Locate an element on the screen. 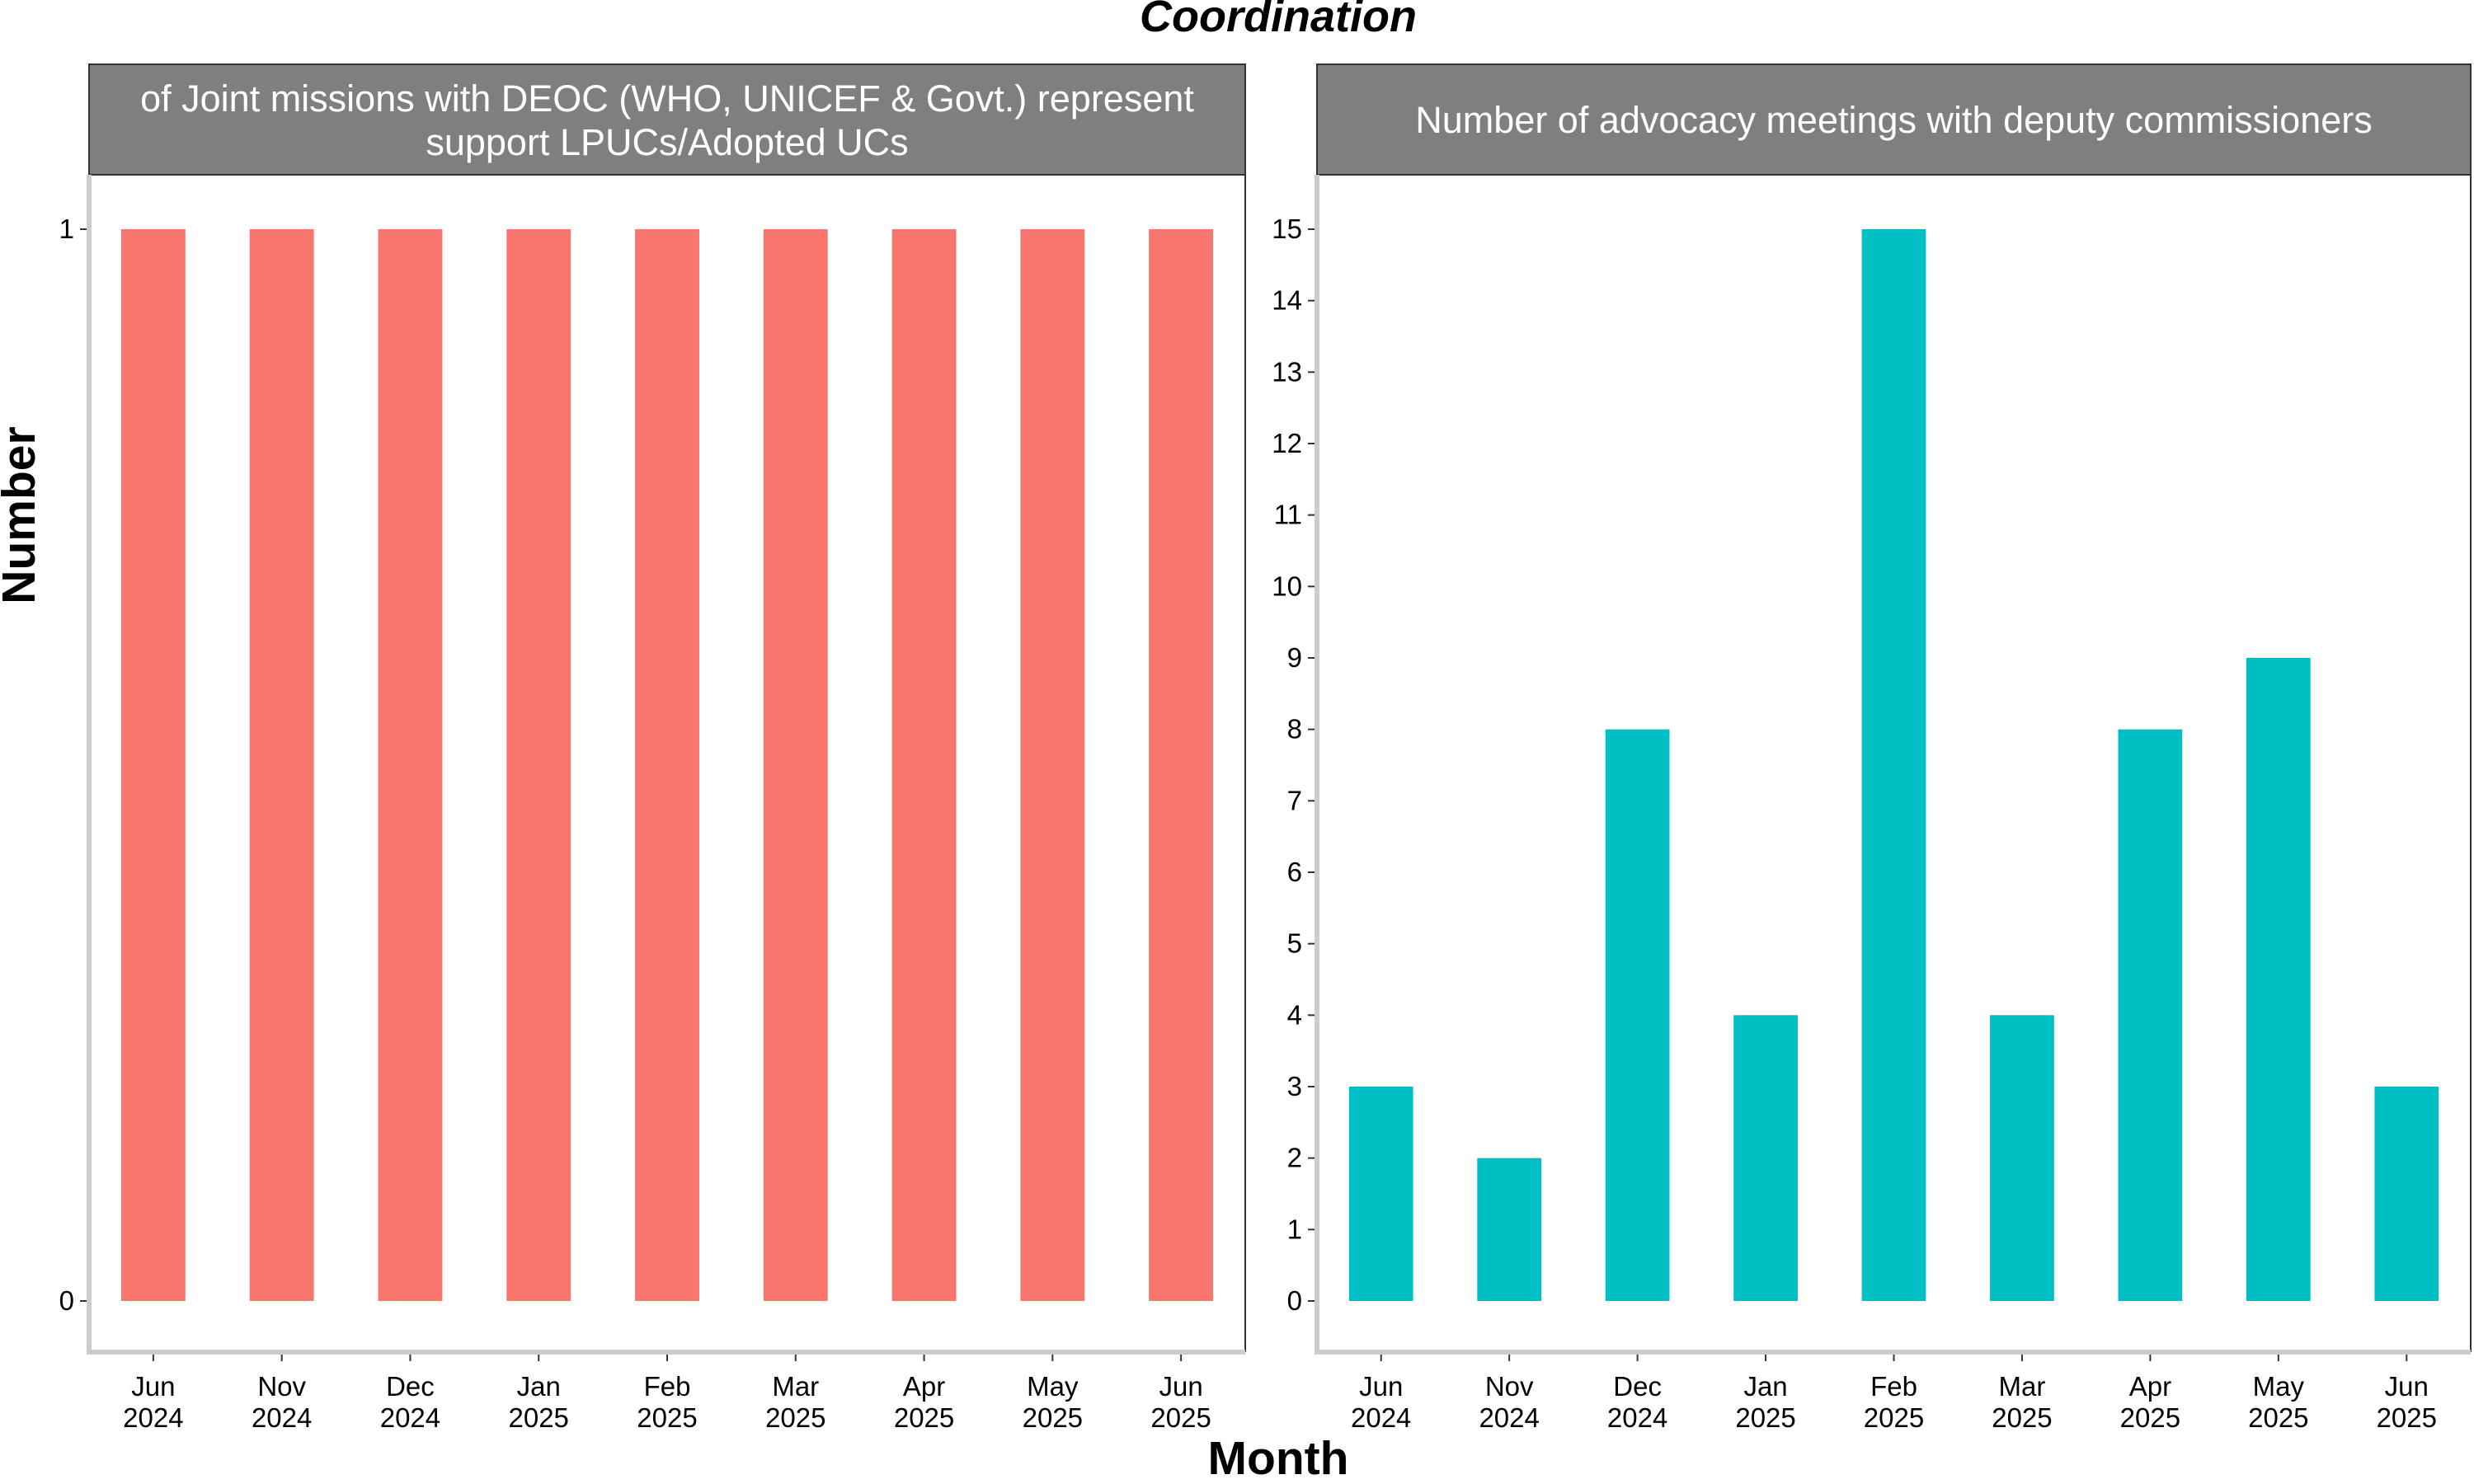 The height and width of the screenshot is (1484, 2474). y-tick-label: 10 is located at coordinates (1287, 586).